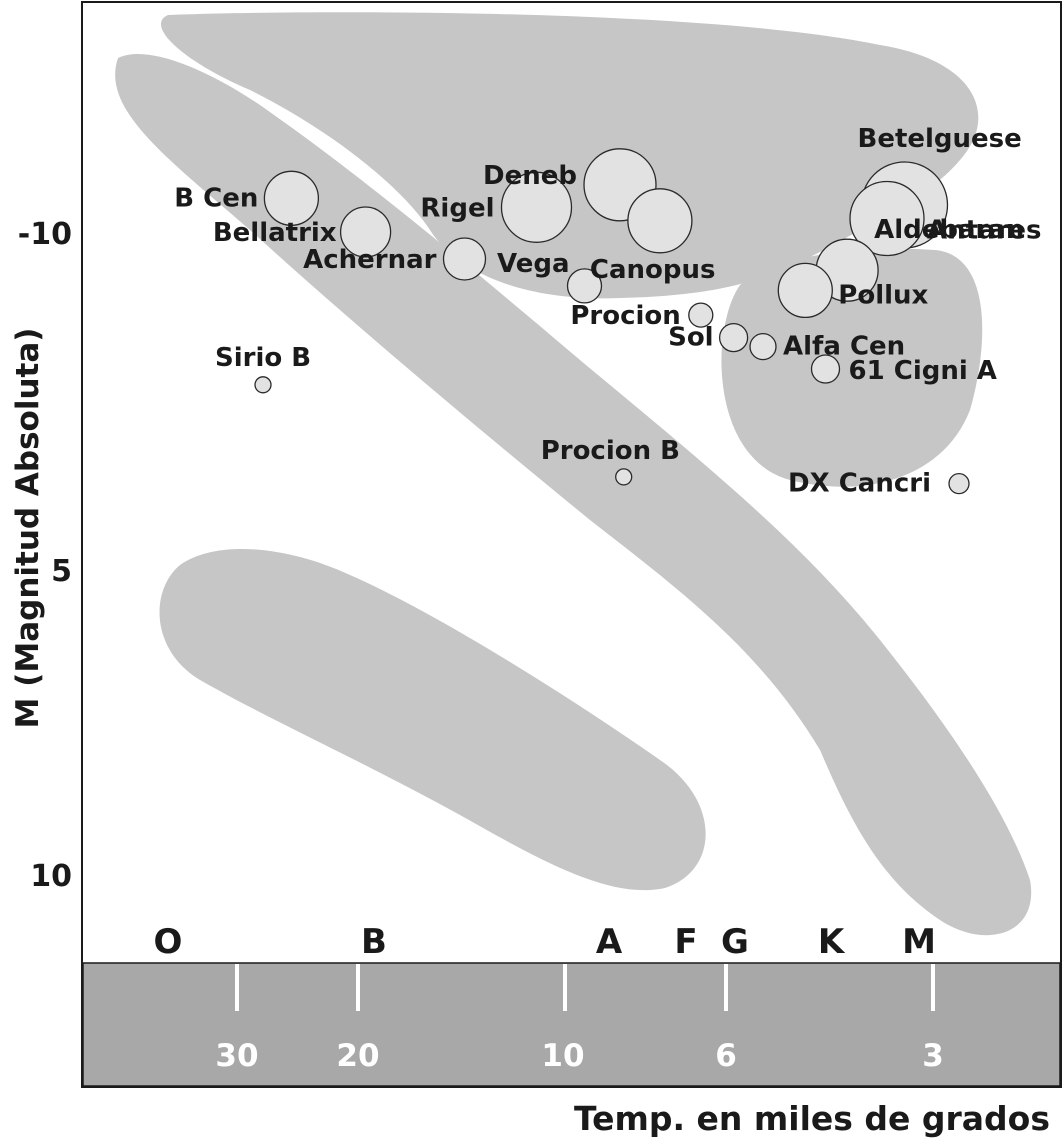  Describe the element at coordinates (923, 371) in the screenshot. I see `star-label: 61 Cigni A` at that location.